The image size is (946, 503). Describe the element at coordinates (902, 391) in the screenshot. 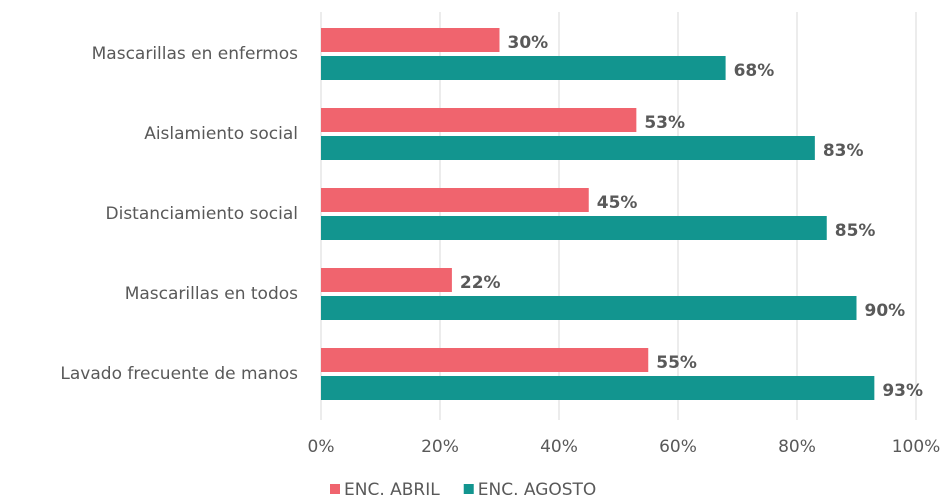

I see `data-label: 93%` at that location.